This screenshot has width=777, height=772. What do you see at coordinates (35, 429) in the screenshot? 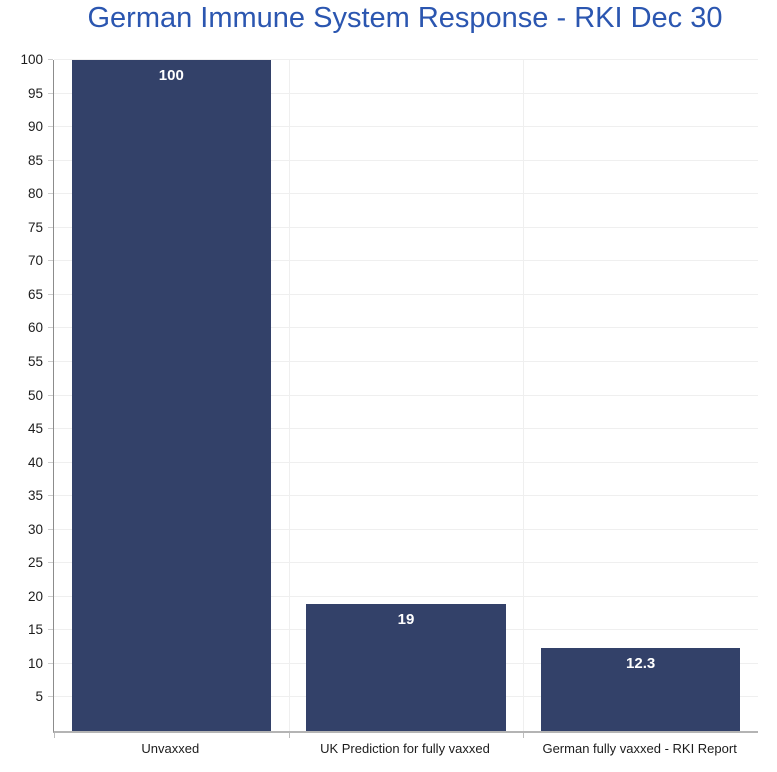
I see `y-tick-label: 45` at bounding box center [35, 429].